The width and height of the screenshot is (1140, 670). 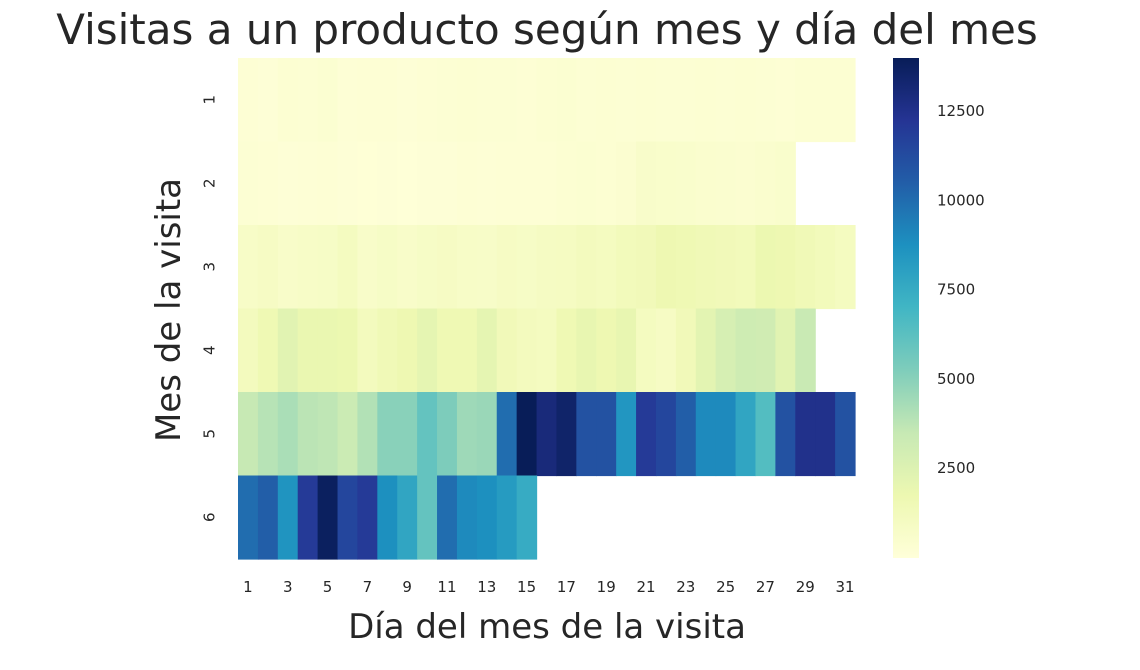 I want to click on x-tick-label: 13, so click(x=486, y=587).